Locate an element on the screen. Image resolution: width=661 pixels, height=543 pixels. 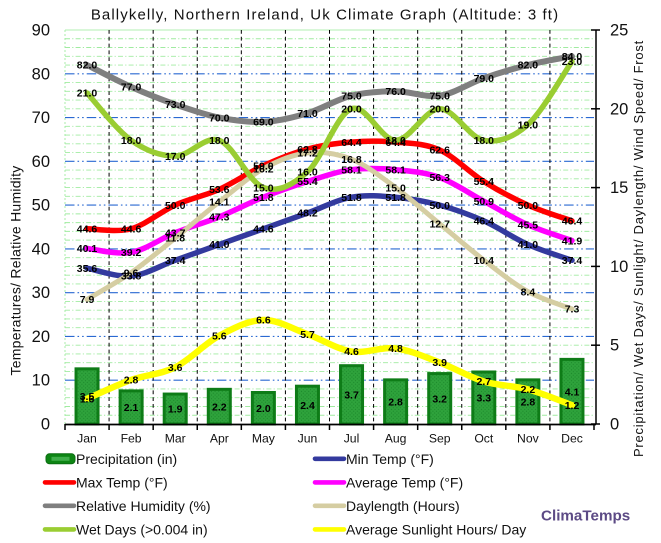
svg-text: ClimaTemps is located at coordinates (585, 516).